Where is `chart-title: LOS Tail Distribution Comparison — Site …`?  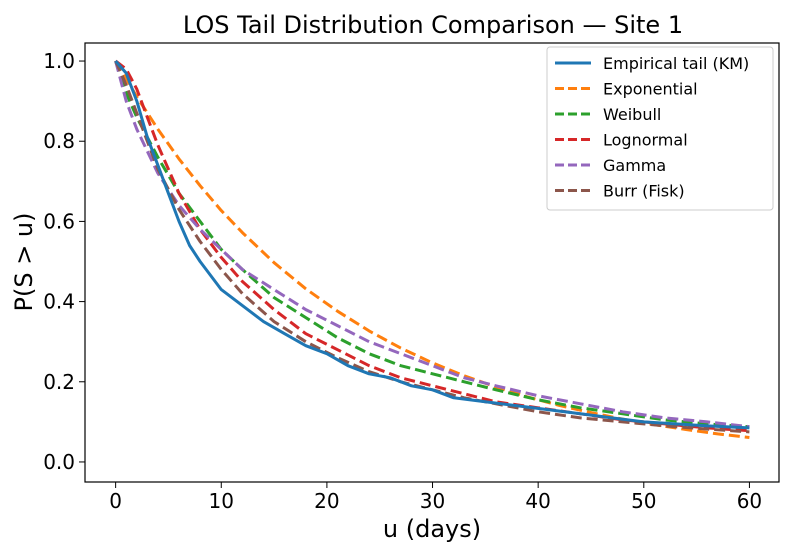 chart-title: LOS Tail Distribution Comparison — Site … is located at coordinates (433, 25).